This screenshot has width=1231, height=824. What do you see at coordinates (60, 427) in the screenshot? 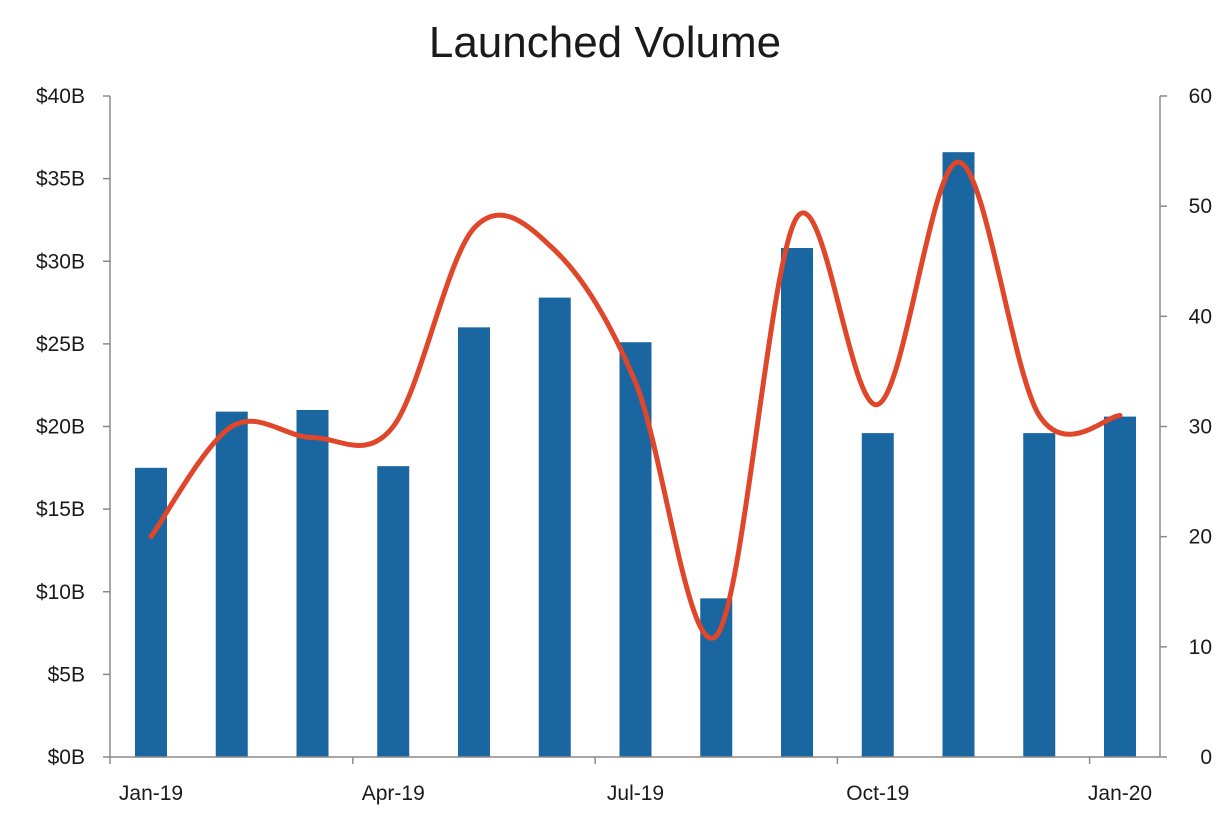
I see `y-left-tick-label: $20B` at bounding box center [60, 427].